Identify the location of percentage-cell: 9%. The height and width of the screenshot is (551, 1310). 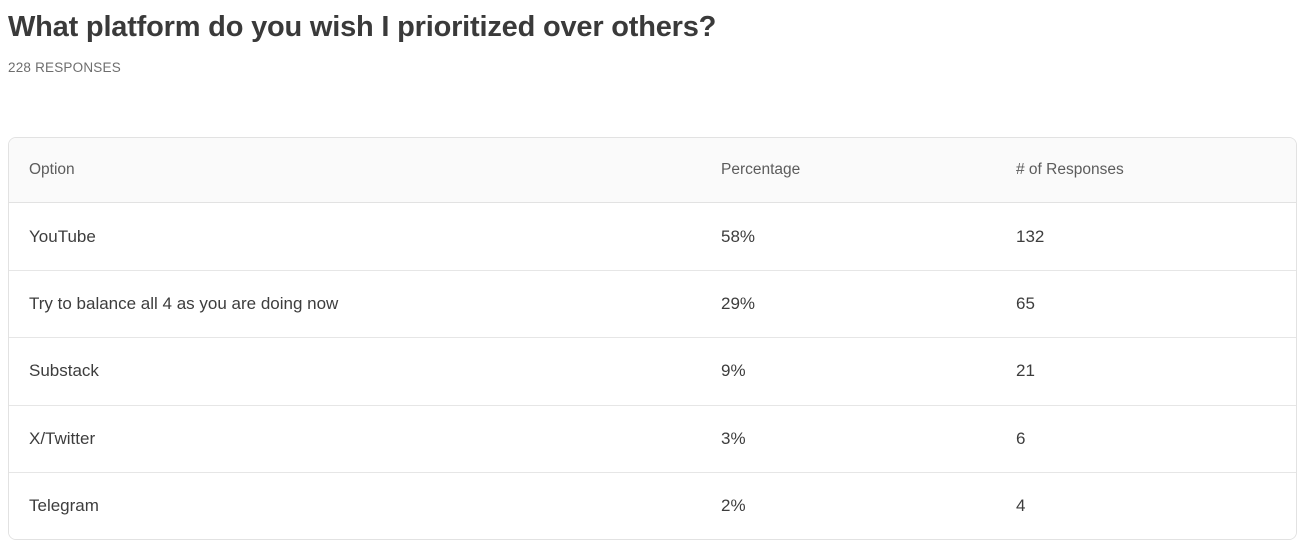
(733, 371).